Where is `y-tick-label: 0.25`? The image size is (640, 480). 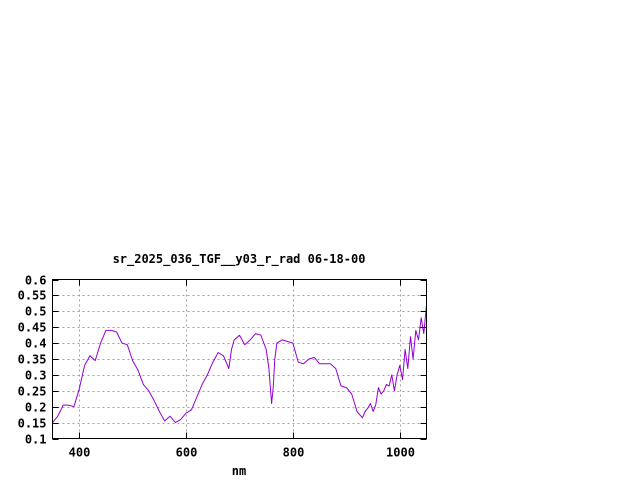 y-tick-label: 0.25 is located at coordinates (32, 392).